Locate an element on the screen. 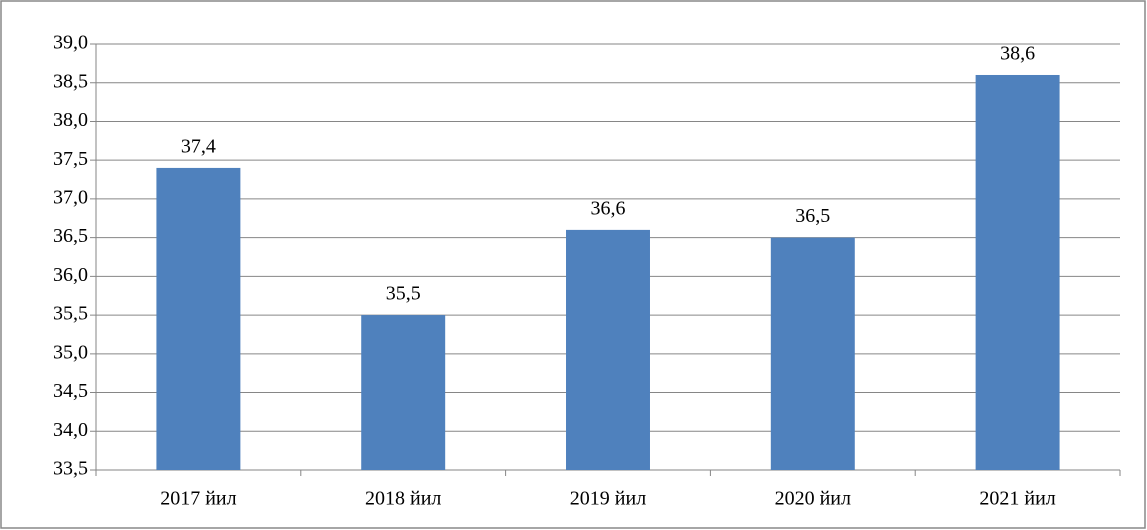  y-tick-label: 38,5 is located at coordinates (70, 81).